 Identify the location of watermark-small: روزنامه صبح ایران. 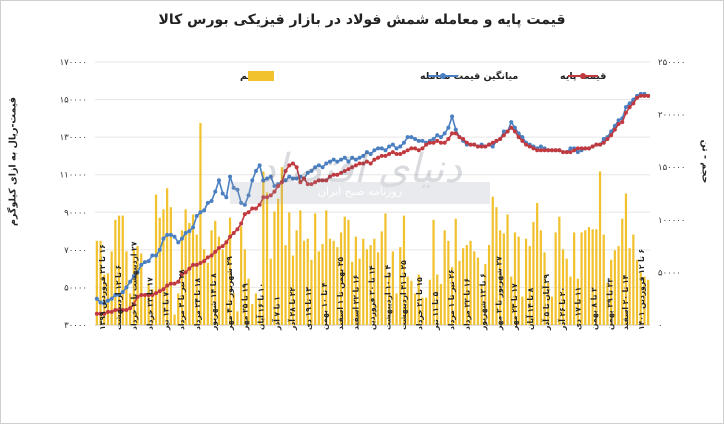
(360, 191).